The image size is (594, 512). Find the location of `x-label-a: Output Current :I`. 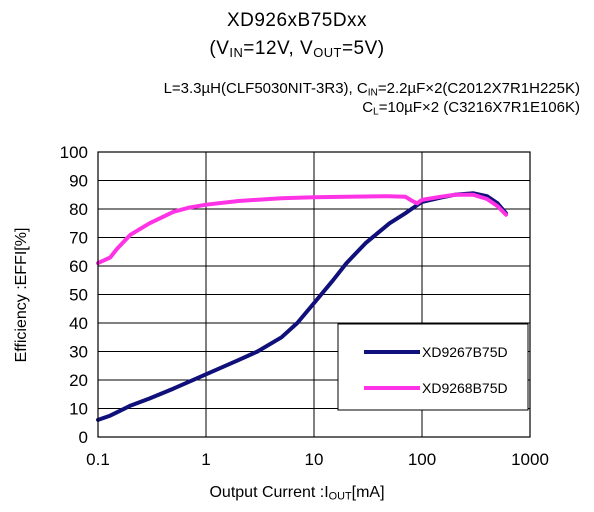

x-label-a: Output Current :I is located at coordinates (269, 492).